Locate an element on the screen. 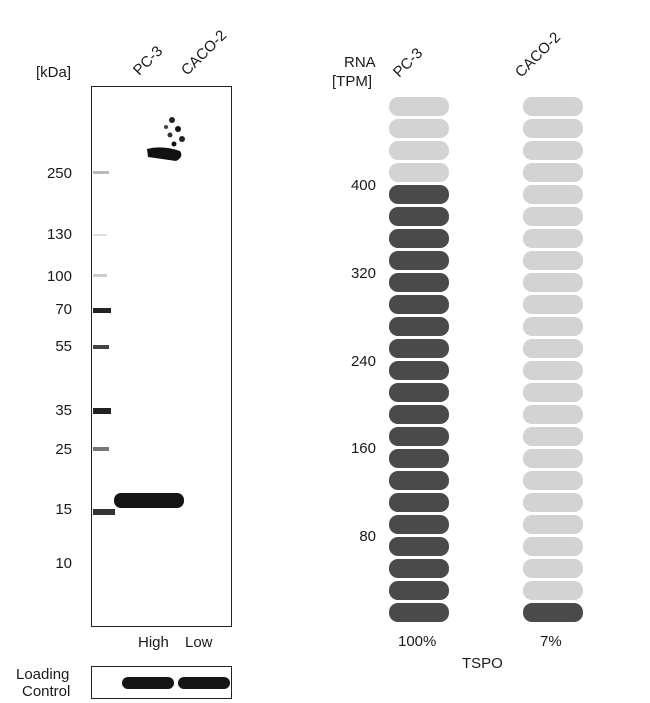 The image size is (650, 703). marker-130: 130 is located at coordinates (59, 234).